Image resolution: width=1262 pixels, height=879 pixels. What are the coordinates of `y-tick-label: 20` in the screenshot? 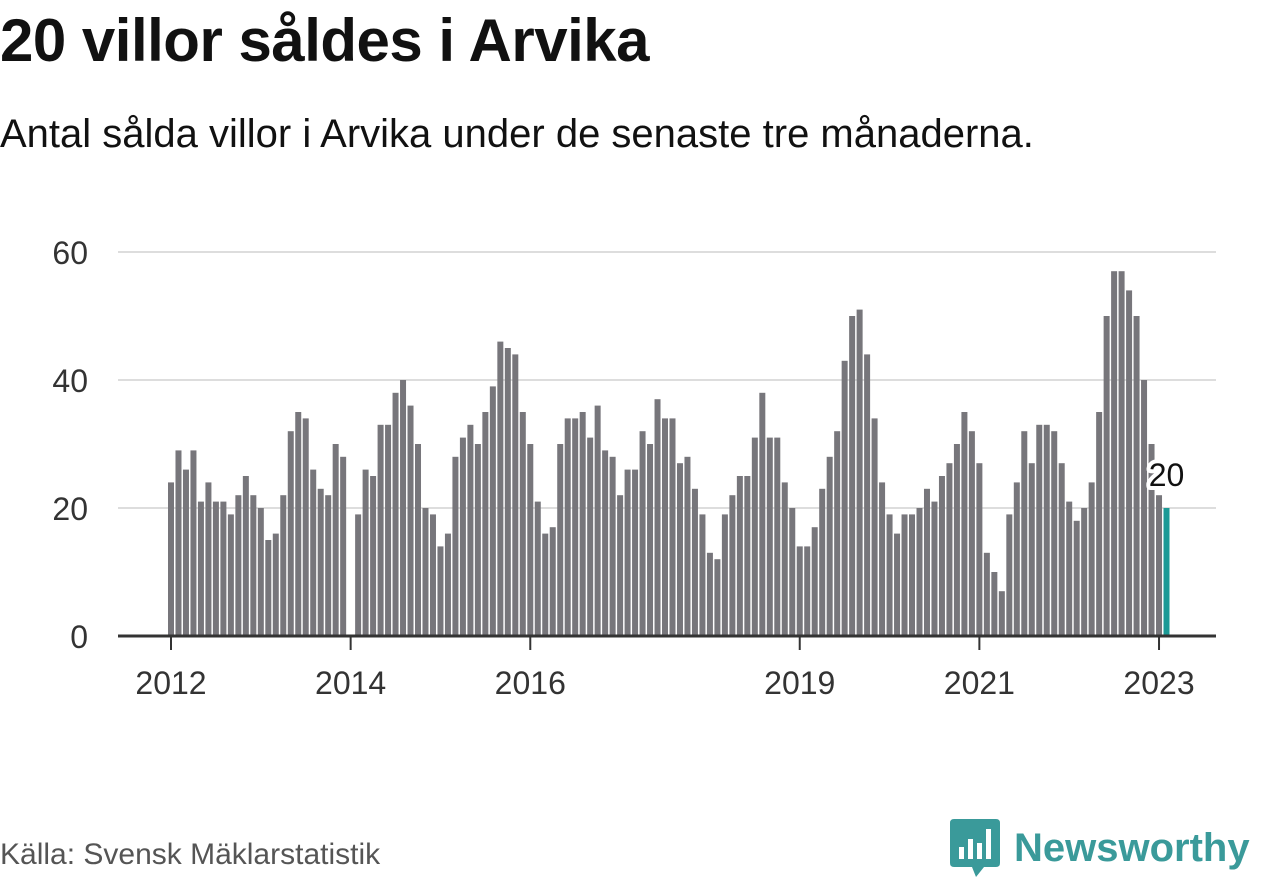 It's located at (70, 509).